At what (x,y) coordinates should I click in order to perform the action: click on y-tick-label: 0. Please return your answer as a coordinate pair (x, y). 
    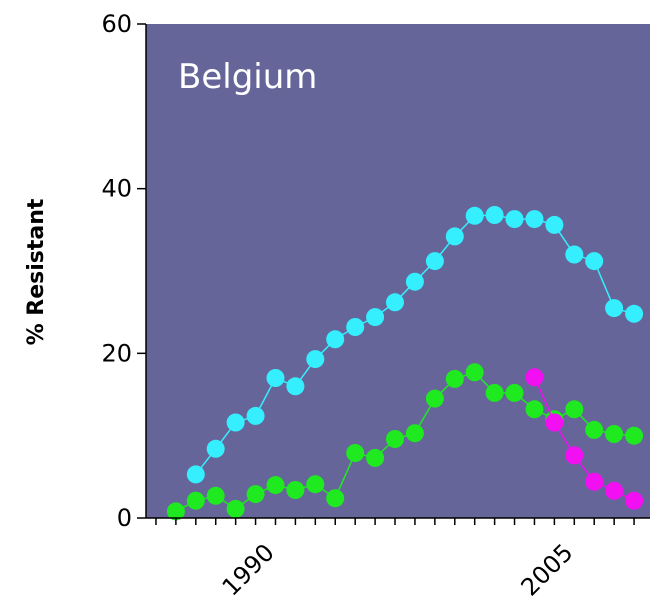
    Looking at the image, I should click on (124, 518).